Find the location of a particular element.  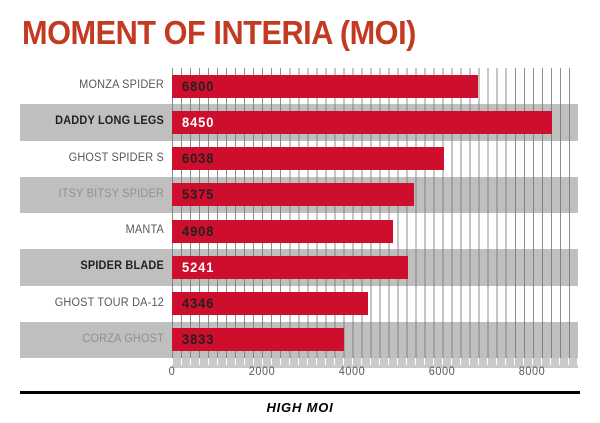

category-label: CORZA GHOST is located at coordinates (123, 338).